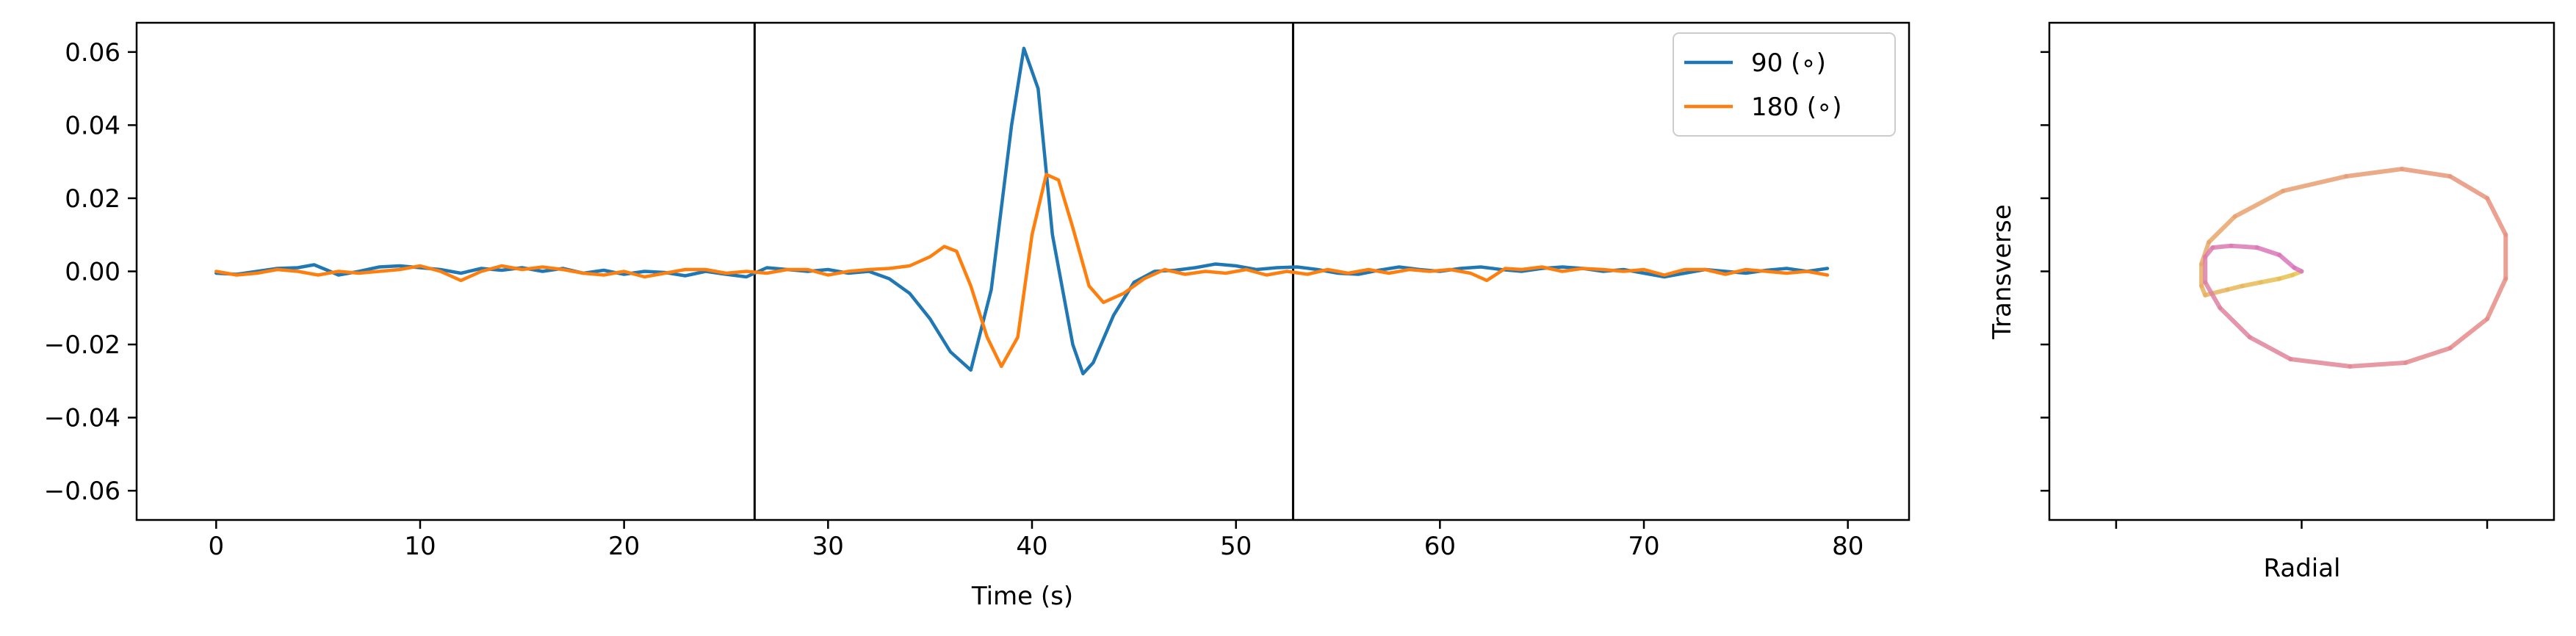  Describe the element at coordinates (624, 546) in the screenshot. I see `x-tick-label: 20` at that location.